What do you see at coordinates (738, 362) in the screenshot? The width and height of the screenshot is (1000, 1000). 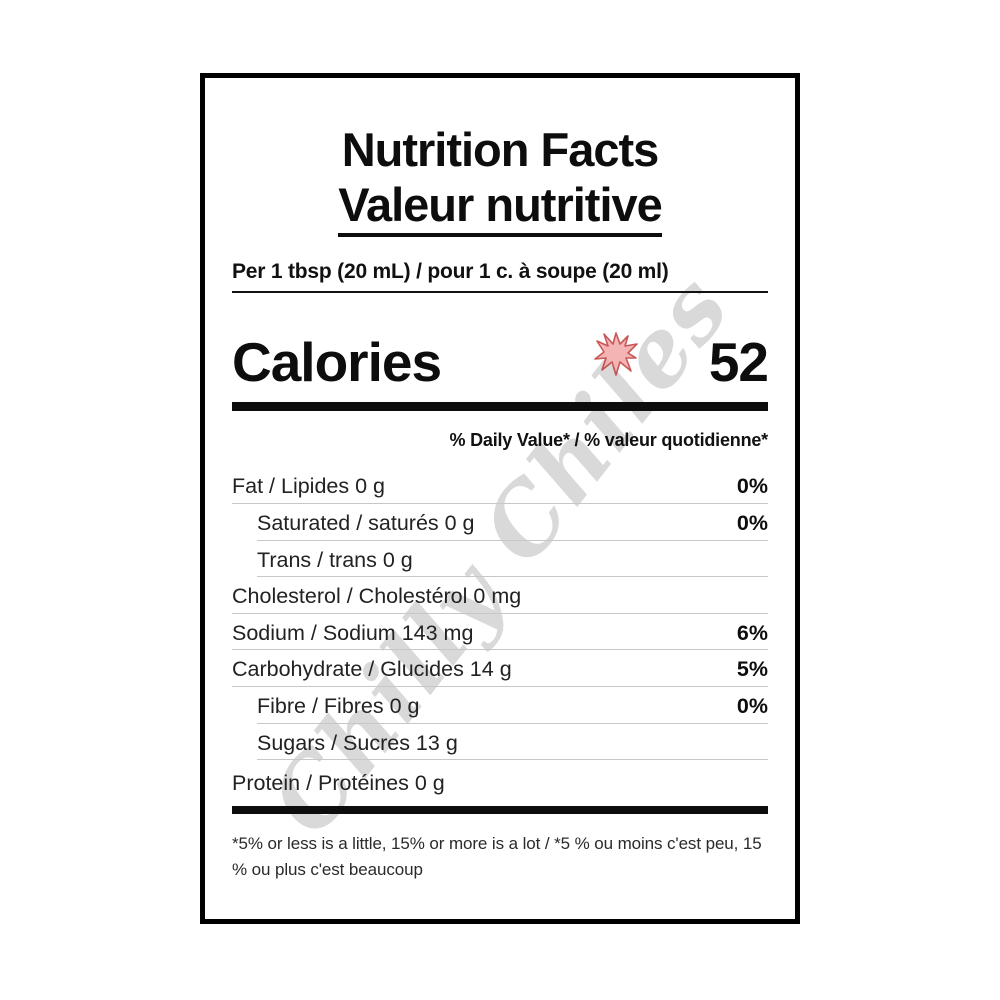 I see `calories-value: 52` at bounding box center [738, 362].